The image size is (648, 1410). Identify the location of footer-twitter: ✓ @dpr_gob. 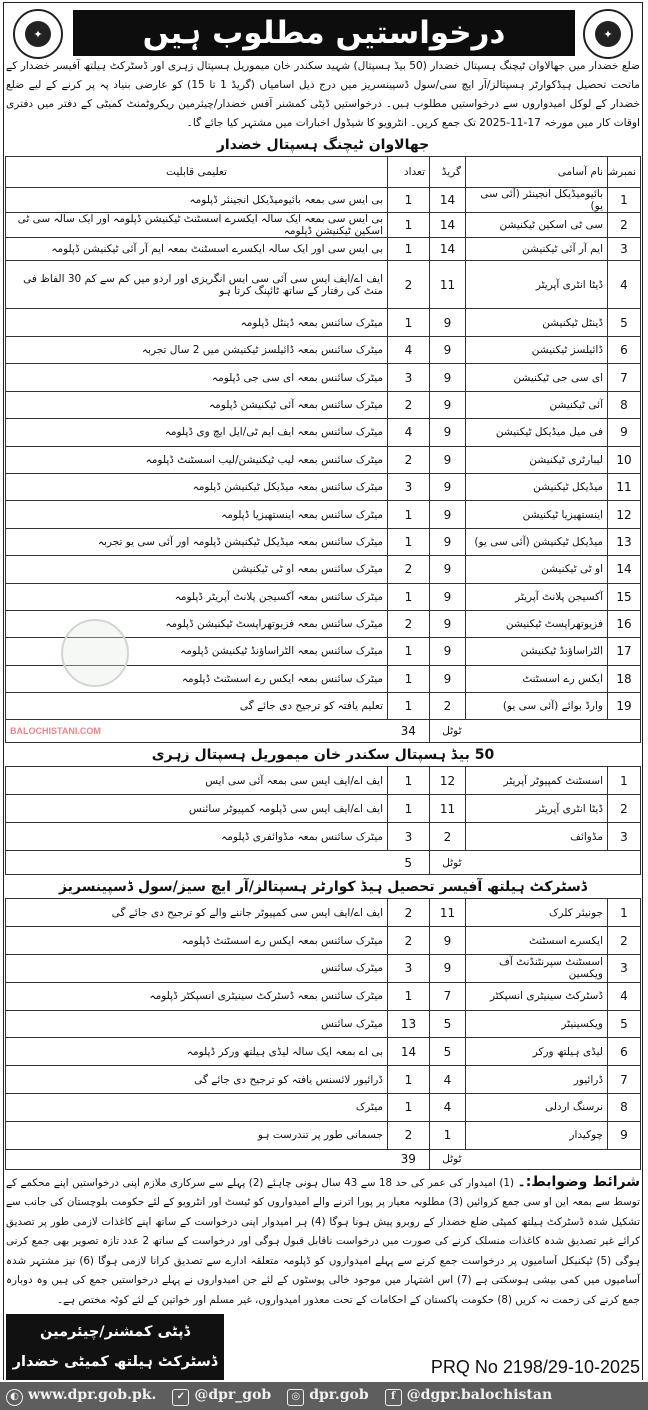
(221, 1396).